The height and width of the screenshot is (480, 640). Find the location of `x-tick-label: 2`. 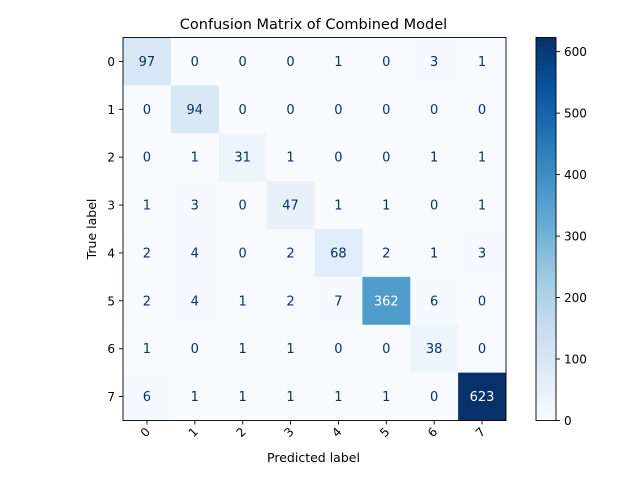

x-tick-label: 2 is located at coordinates (241, 432).